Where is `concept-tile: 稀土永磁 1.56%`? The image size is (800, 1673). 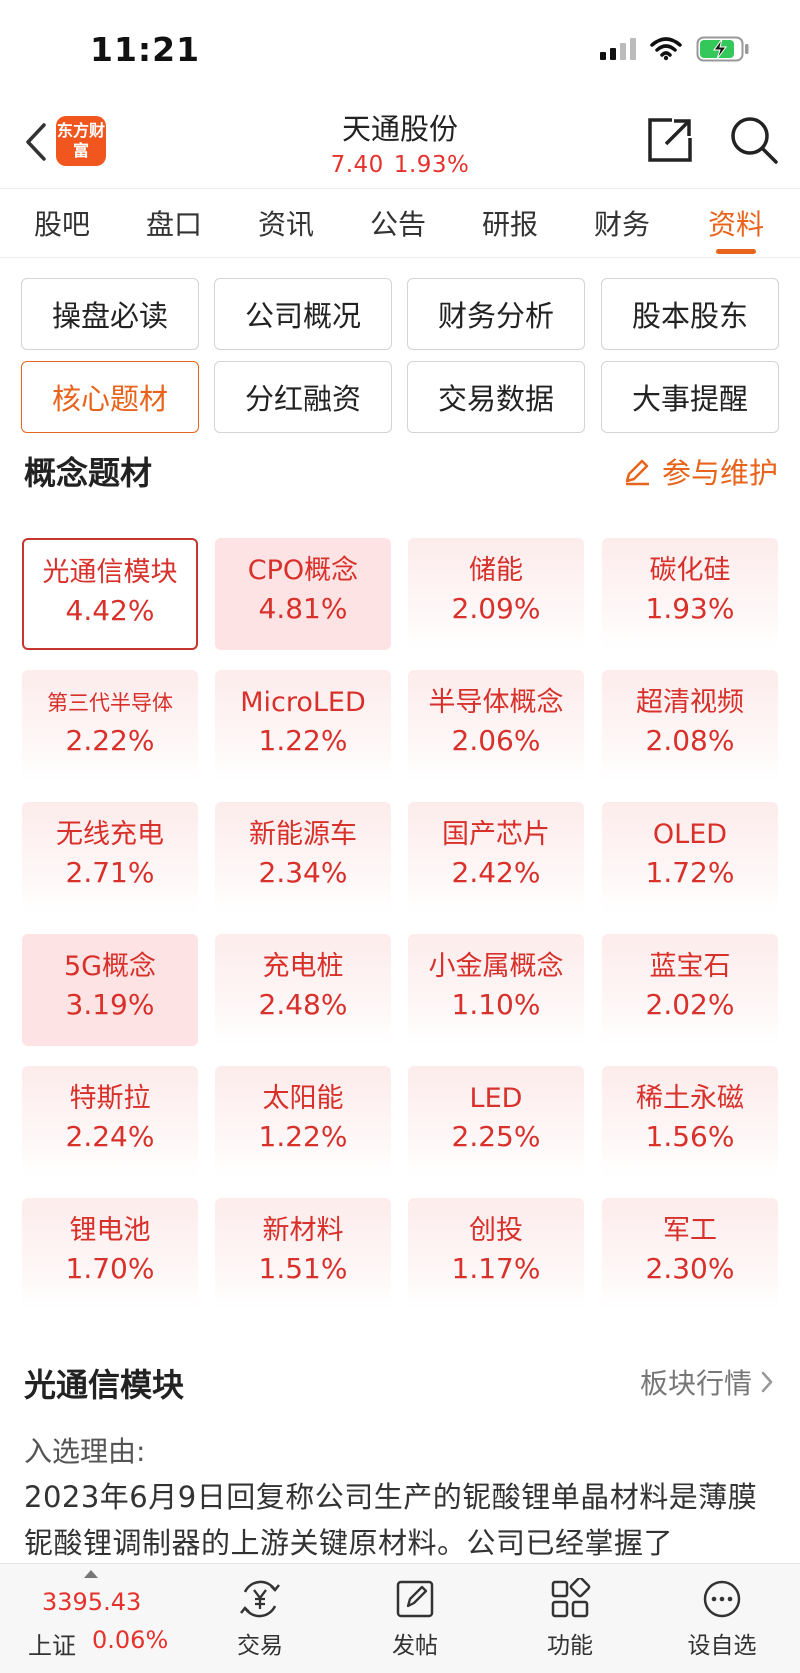
concept-tile: 稀土永磁 1.56% is located at coordinates (690, 1122).